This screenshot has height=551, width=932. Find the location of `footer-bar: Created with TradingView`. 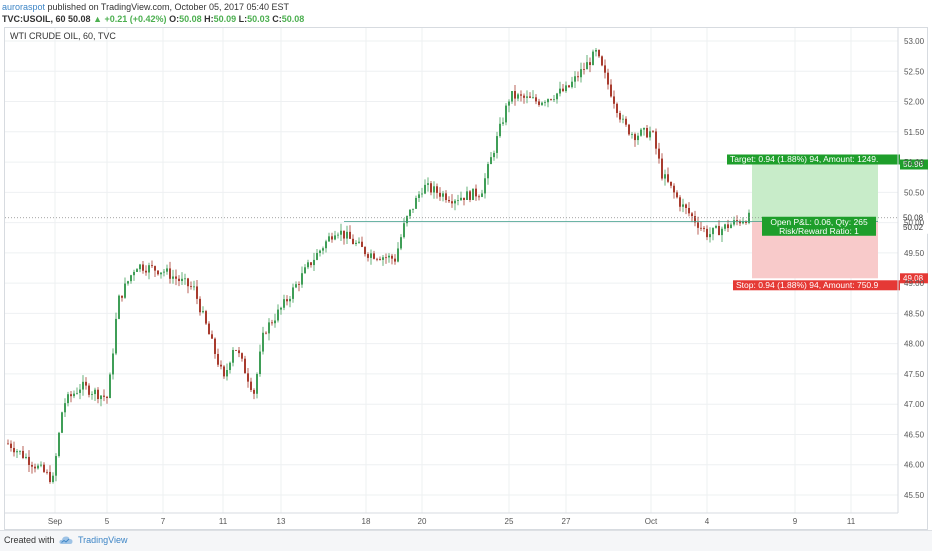

footer-bar: Created with TradingView is located at coordinates (466, 540).